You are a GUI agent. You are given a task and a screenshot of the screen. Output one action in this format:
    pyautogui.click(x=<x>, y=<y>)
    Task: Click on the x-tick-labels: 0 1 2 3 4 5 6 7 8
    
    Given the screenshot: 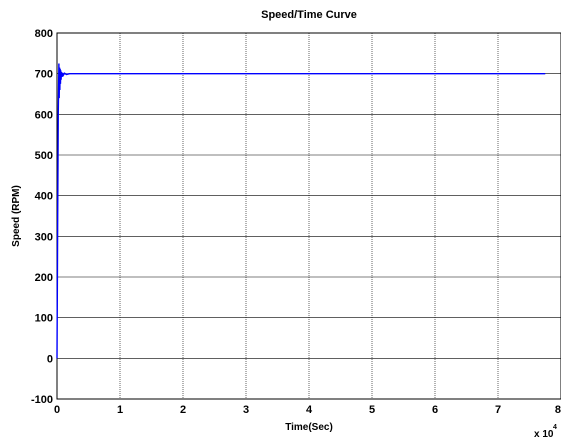 What is the action you would take?
    pyautogui.click(x=307, y=410)
    